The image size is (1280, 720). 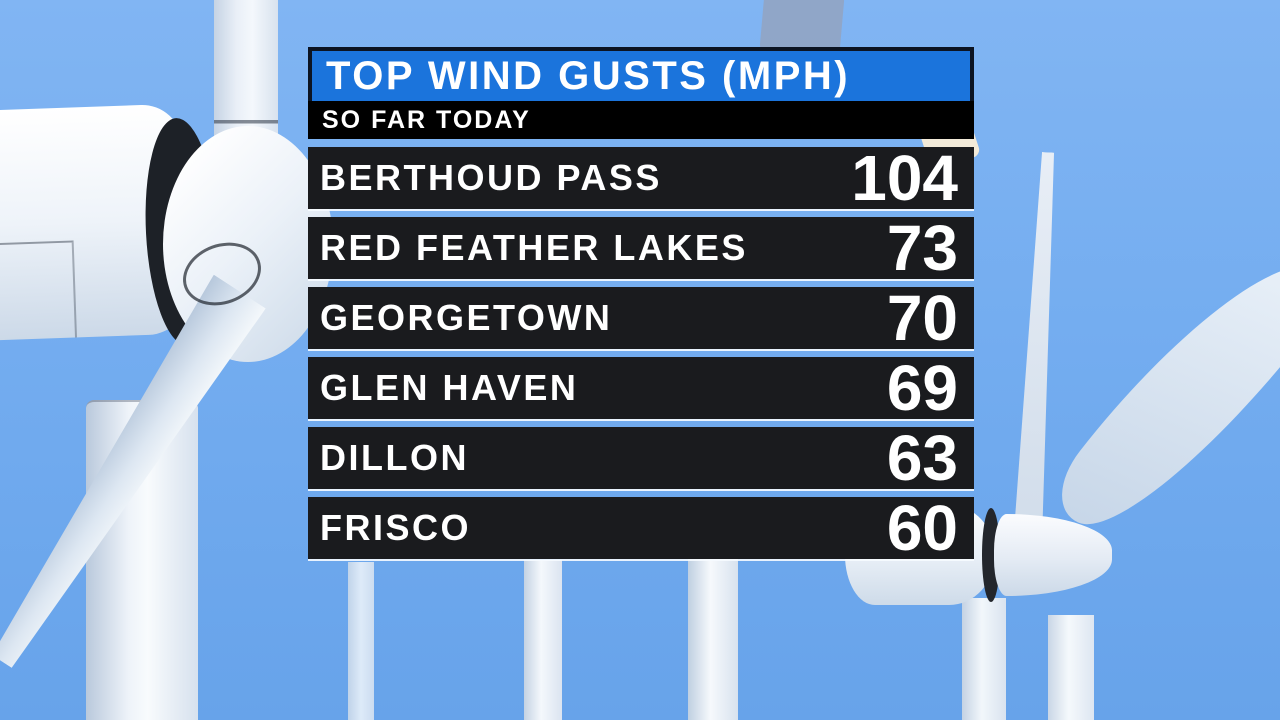 What do you see at coordinates (466, 317) in the screenshot?
I see `location-label: GEORGETOWN` at bounding box center [466, 317].